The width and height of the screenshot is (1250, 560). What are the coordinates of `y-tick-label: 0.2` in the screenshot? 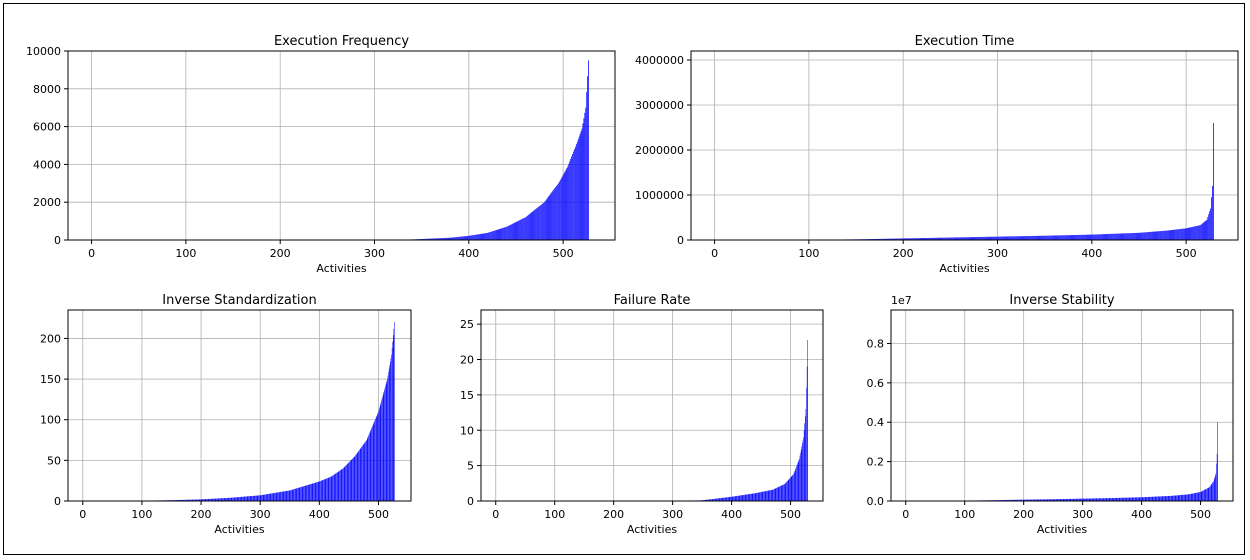 It's located at (876, 462).